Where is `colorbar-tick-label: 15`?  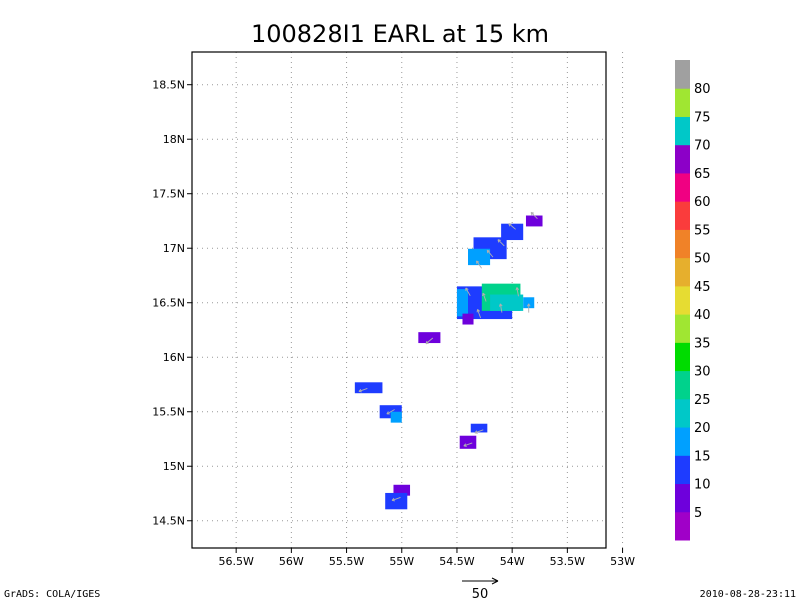
colorbar-tick-label: 15 is located at coordinates (702, 456).